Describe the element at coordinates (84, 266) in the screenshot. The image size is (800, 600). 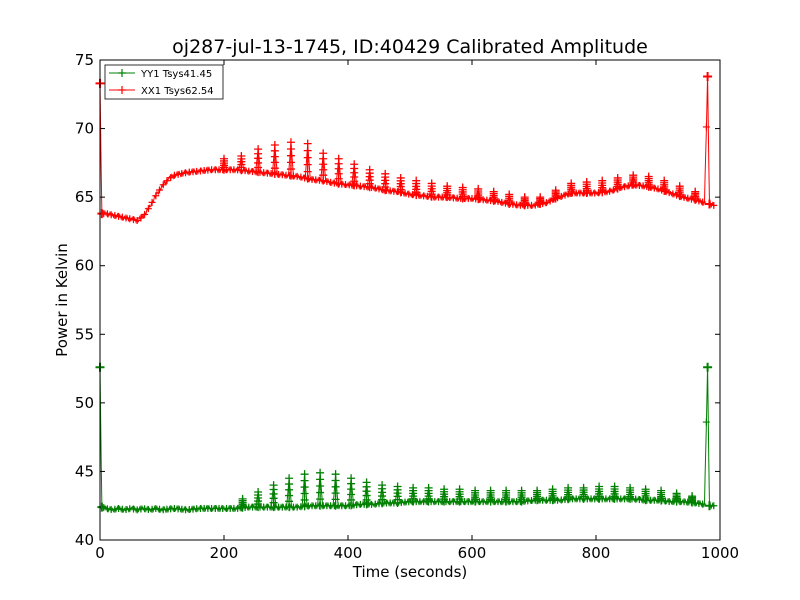
I see `y-tick-label: 60` at that location.